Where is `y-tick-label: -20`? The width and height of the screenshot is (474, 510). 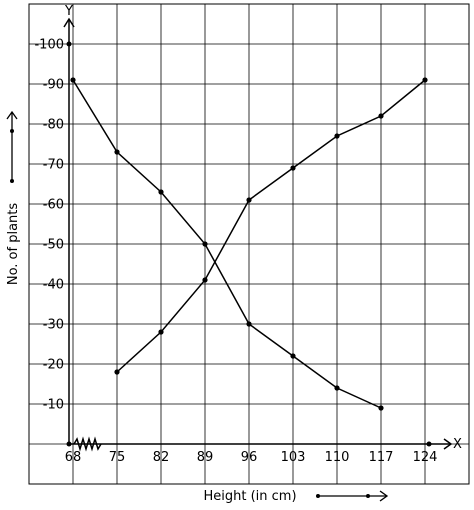
y-tick-label: -20 is located at coordinates (53, 365).